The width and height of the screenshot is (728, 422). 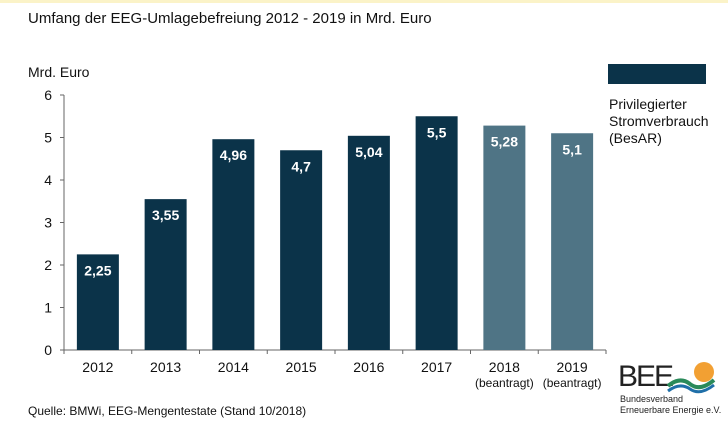 I want to click on bar-2014, so click(x=233, y=244).